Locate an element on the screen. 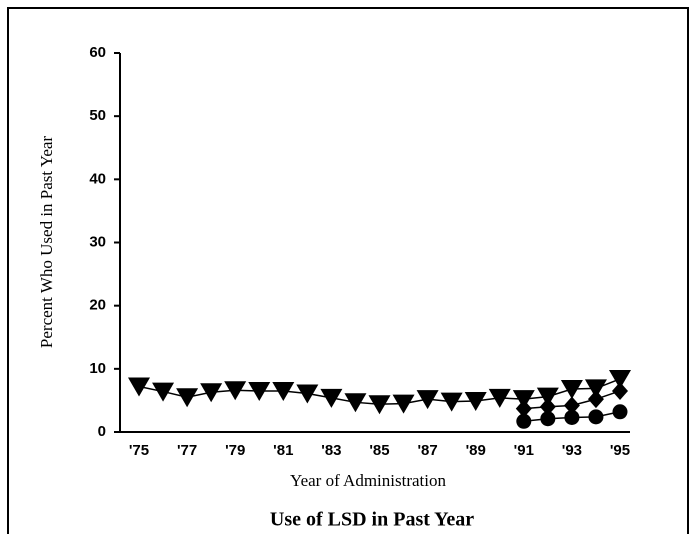 The width and height of the screenshot is (696, 534). chart-title: Use of LSD in Past Year is located at coordinates (372, 520).